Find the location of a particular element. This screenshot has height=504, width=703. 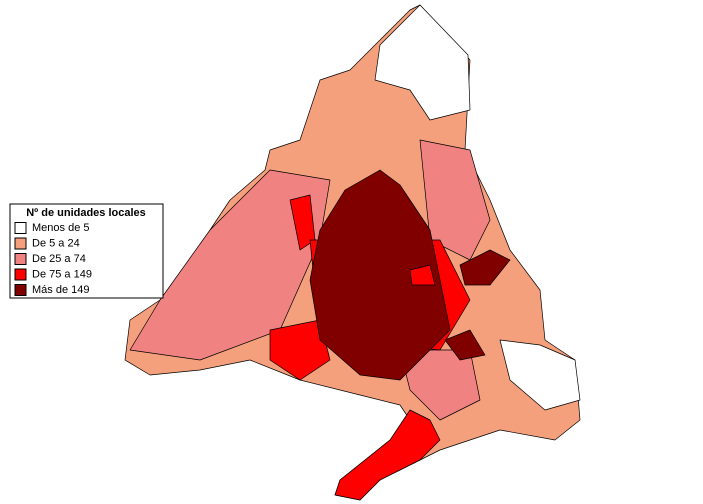

legend-label: Más de 149 is located at coordinates (60, 290).